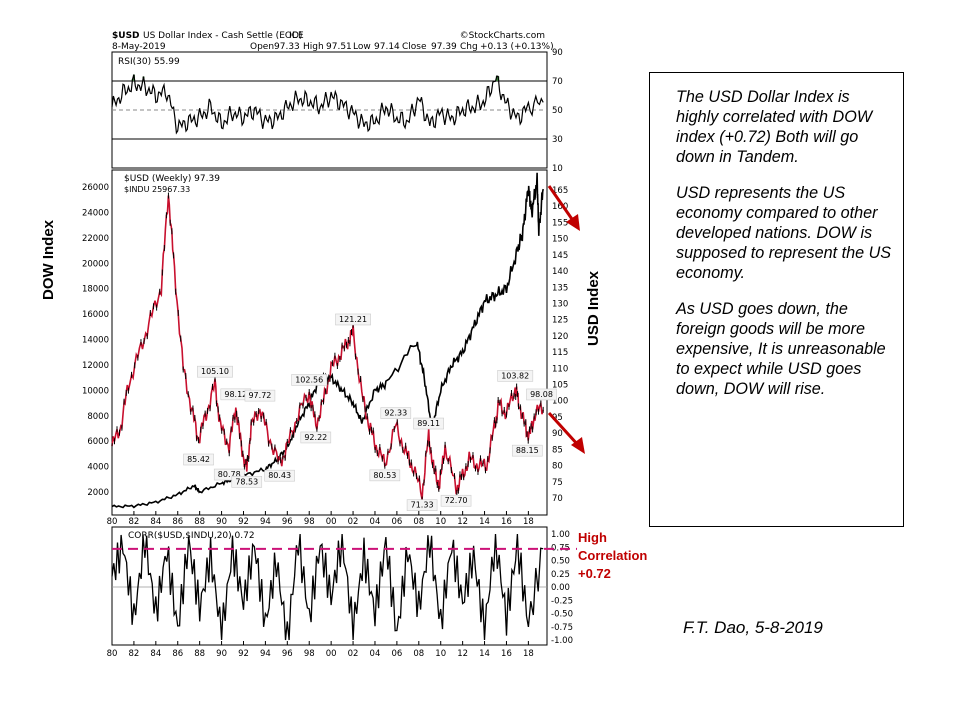 This screenshot has width=960, height=720. What do you see at coordinates (177, 522) in the screenshot?
I see `price-xtick-label: 86` at bounding box center [177, 522].